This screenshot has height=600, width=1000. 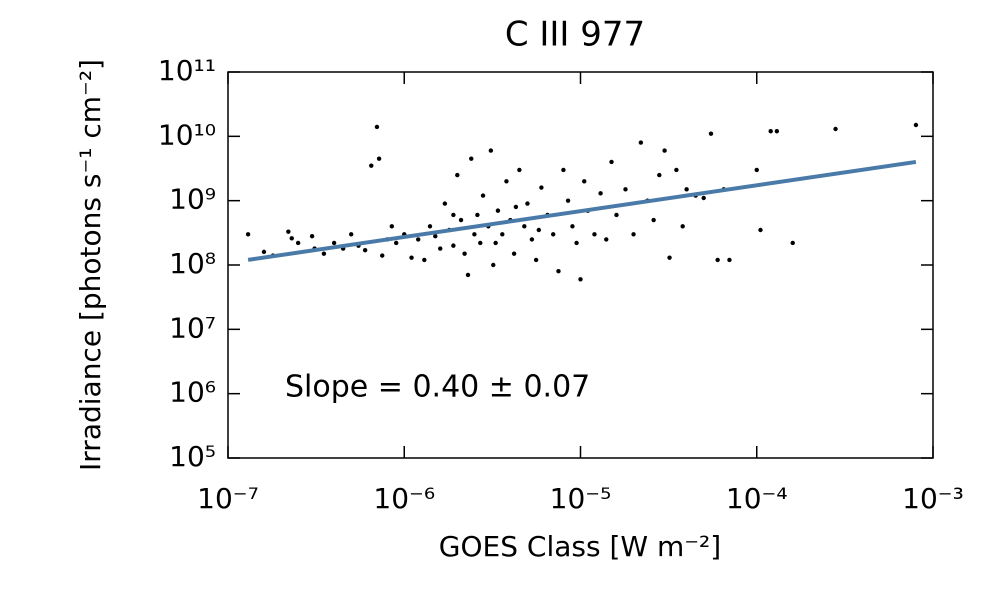 What do you see at coordinates (582, 210) in the screenshot?
I see `fit-line` at bounding box center [582, 210].